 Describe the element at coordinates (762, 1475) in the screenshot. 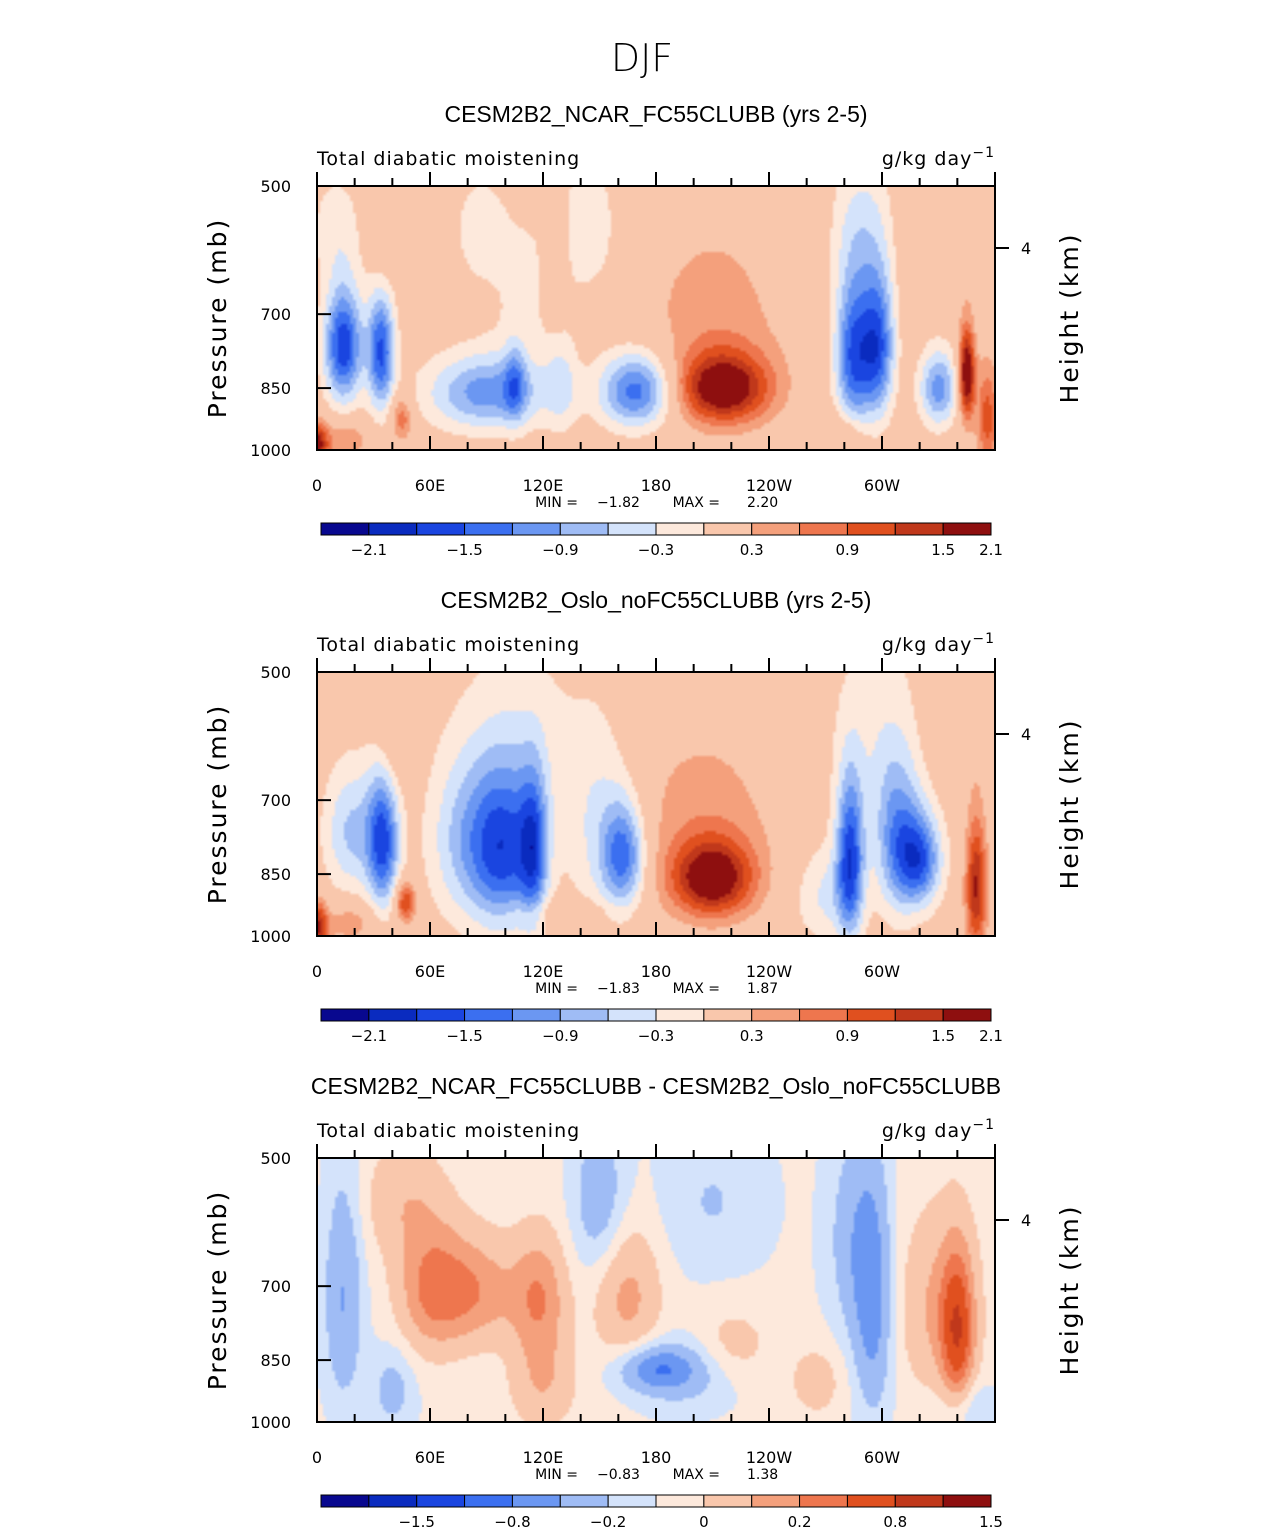

I see `max-value: 1.38` at that location.